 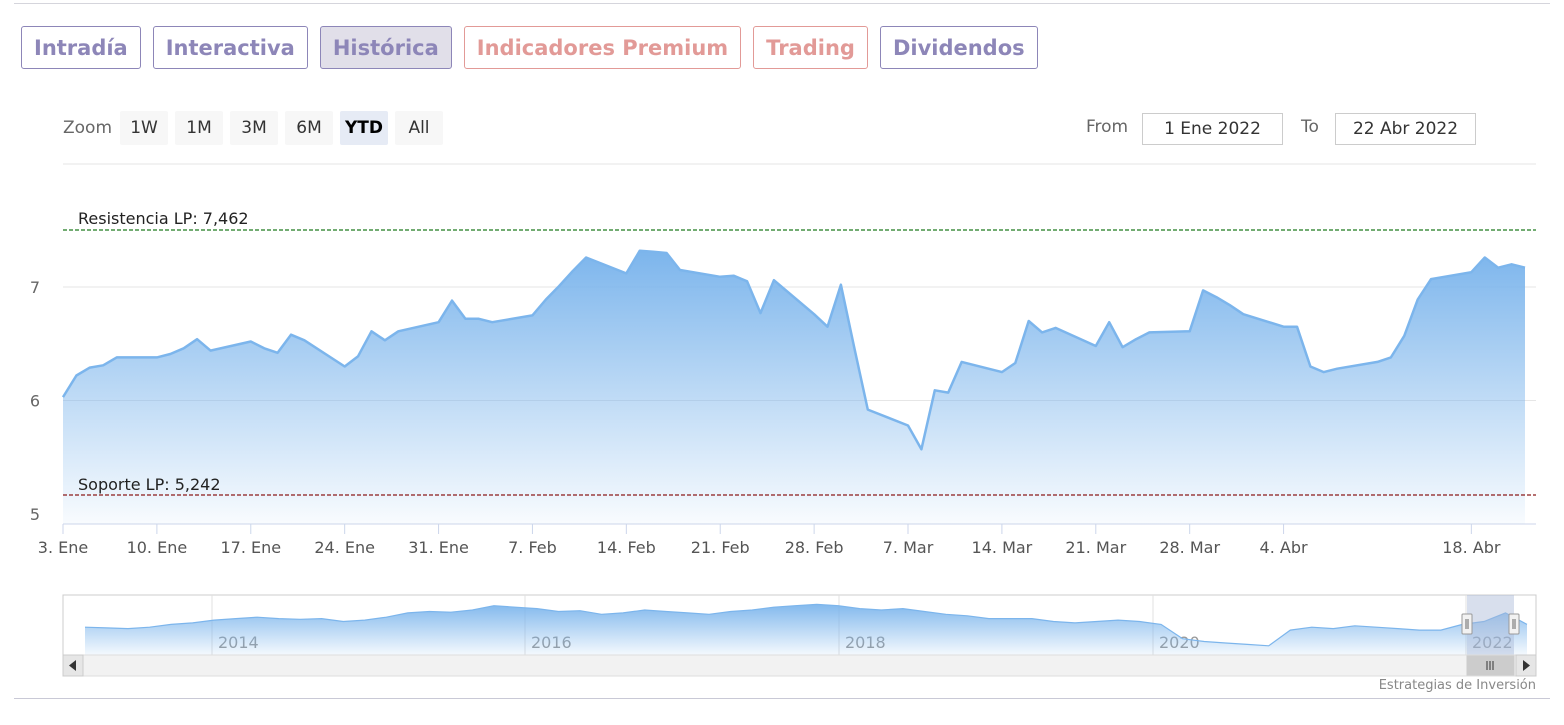 I want to click on y-tick-label: 6, so click(x=35, y=401).